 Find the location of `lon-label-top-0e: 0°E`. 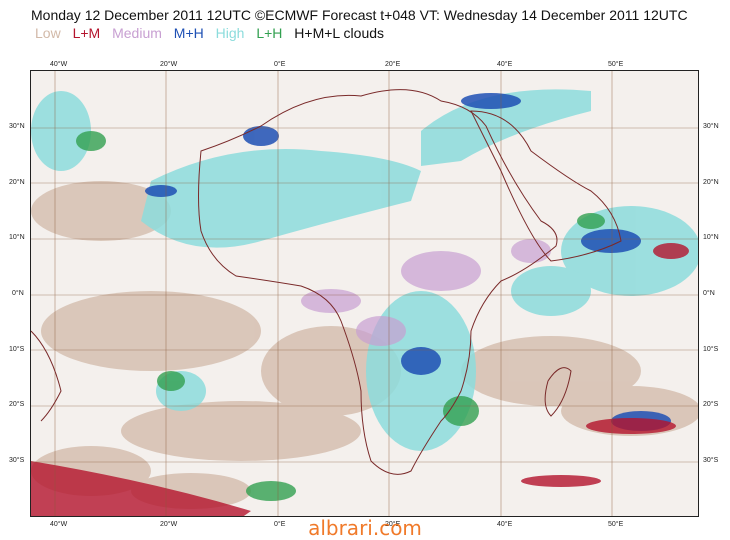

lon-label-top-0e: 0°E is located at coordinates (280, 64).